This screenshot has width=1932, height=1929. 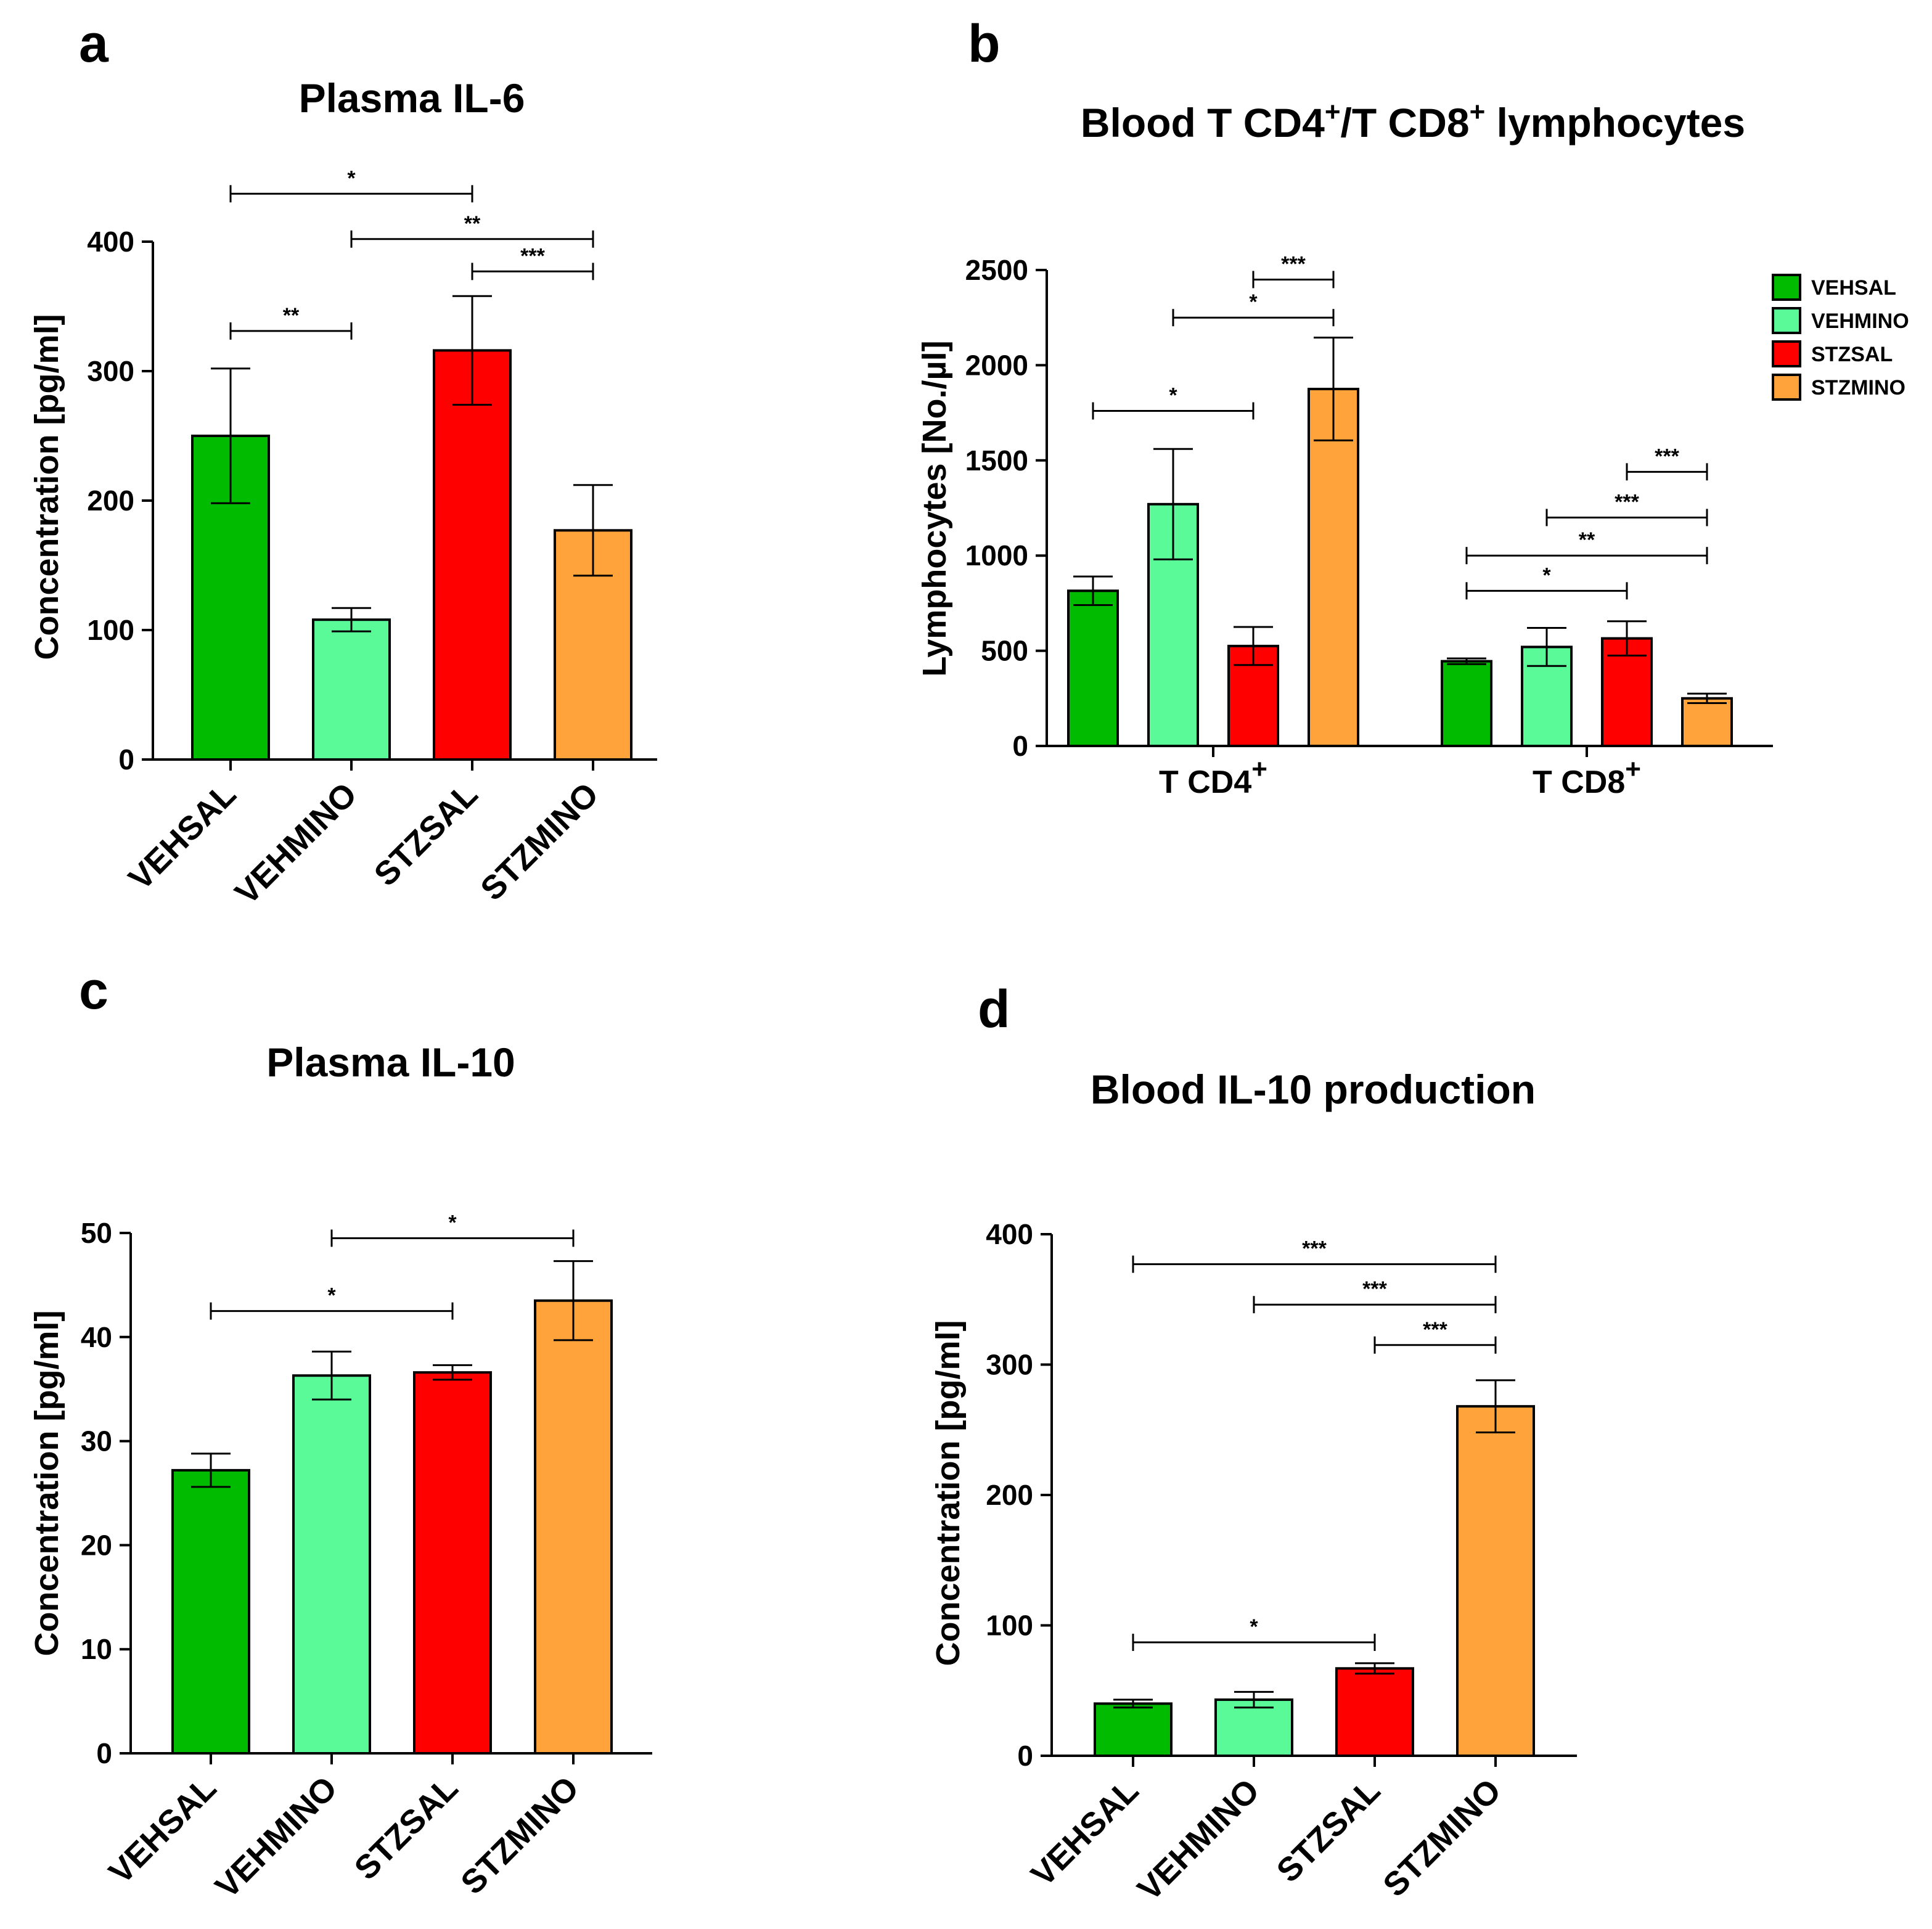 I want to click on group-label-b-1: T CD8+, so click(x=1587, y=777).